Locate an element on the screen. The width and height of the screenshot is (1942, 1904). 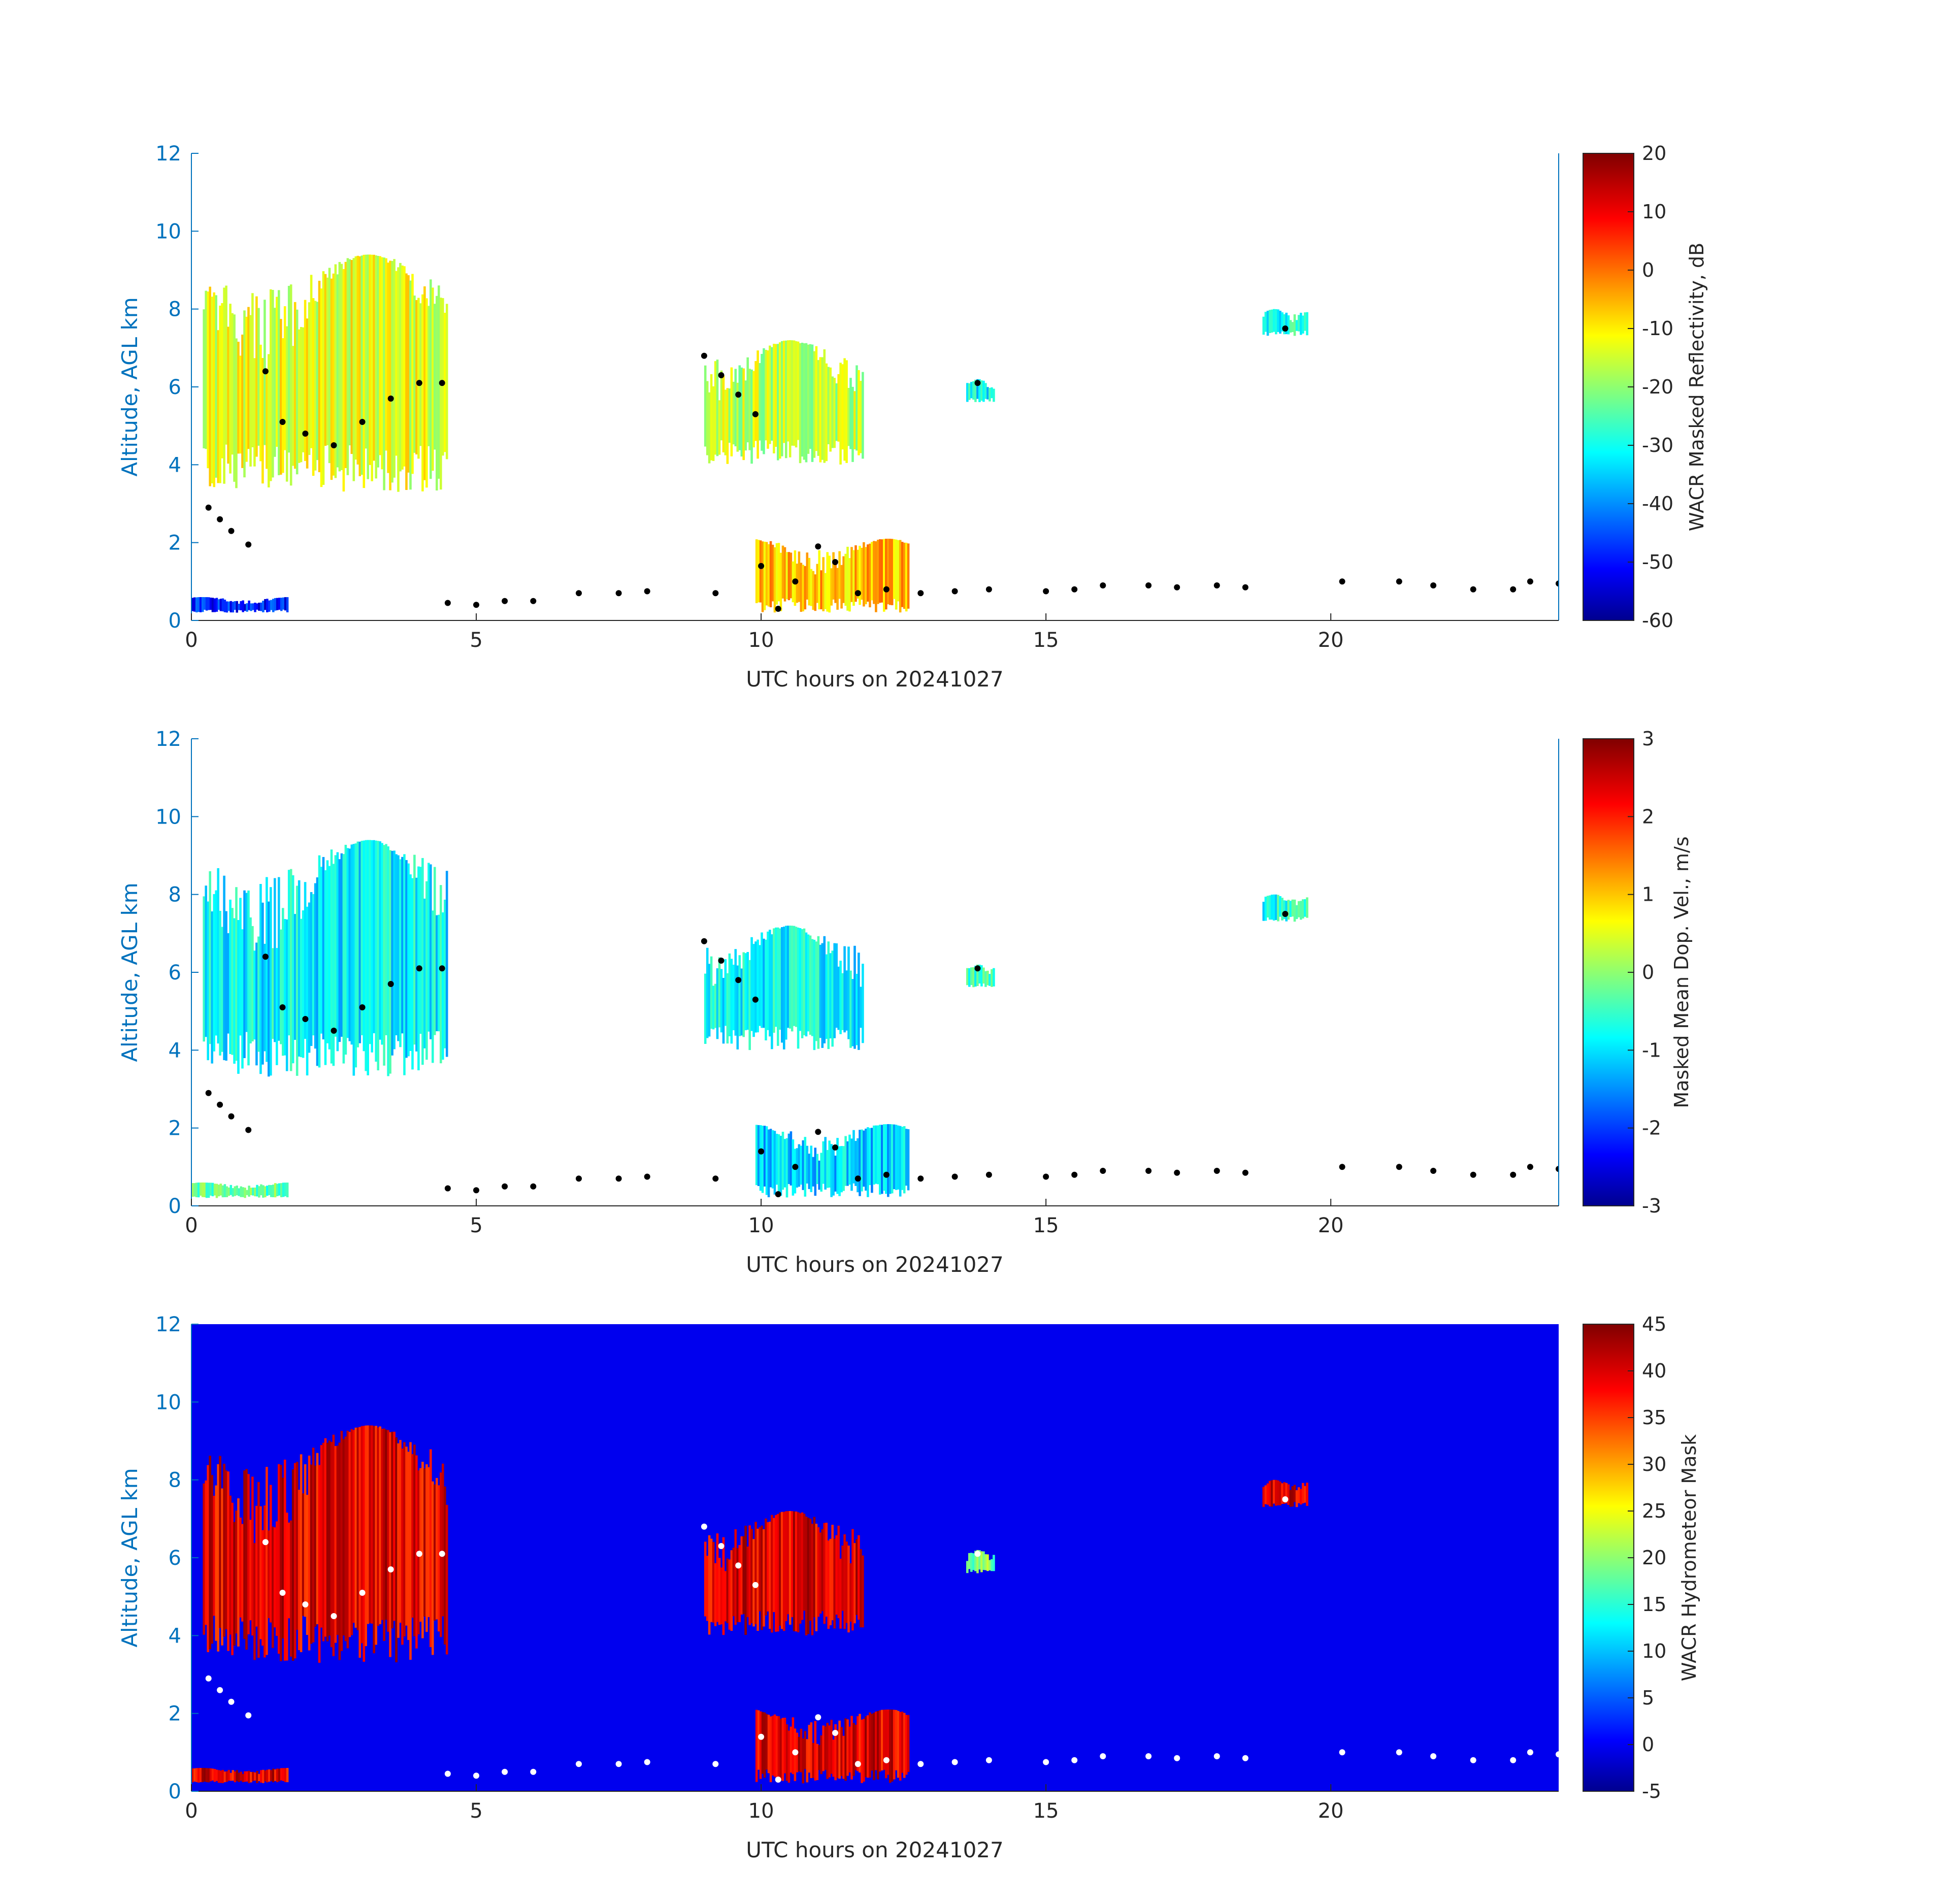
colorbar-tick-label: 2 is located at coordinates (1648, 817).